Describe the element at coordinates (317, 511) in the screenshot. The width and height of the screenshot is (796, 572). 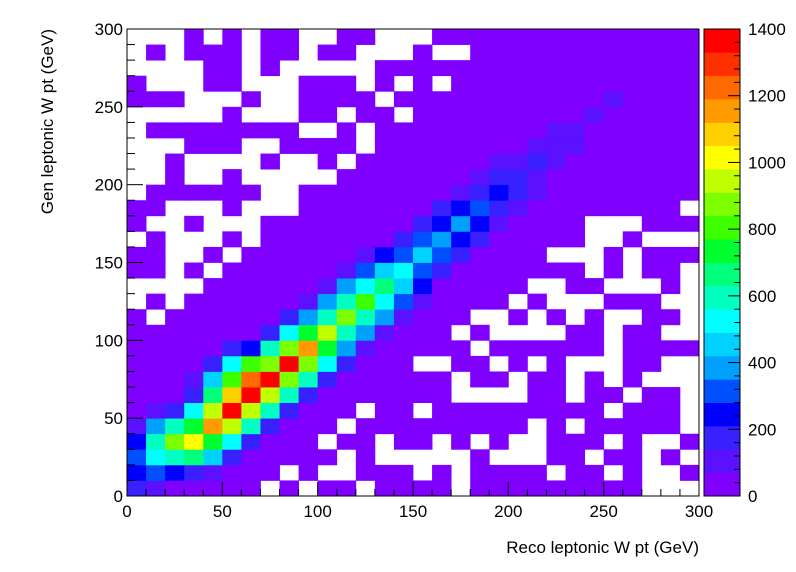
I see `x-tick-label: 100` at that location.